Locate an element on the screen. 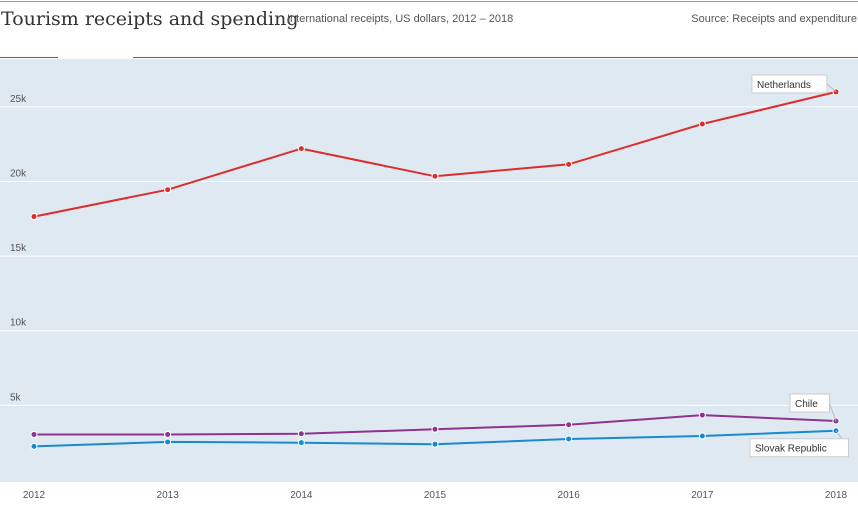 This screenshot has height=512, width=858. x-tick-label: 2018 is located at coordinates (836, 495).